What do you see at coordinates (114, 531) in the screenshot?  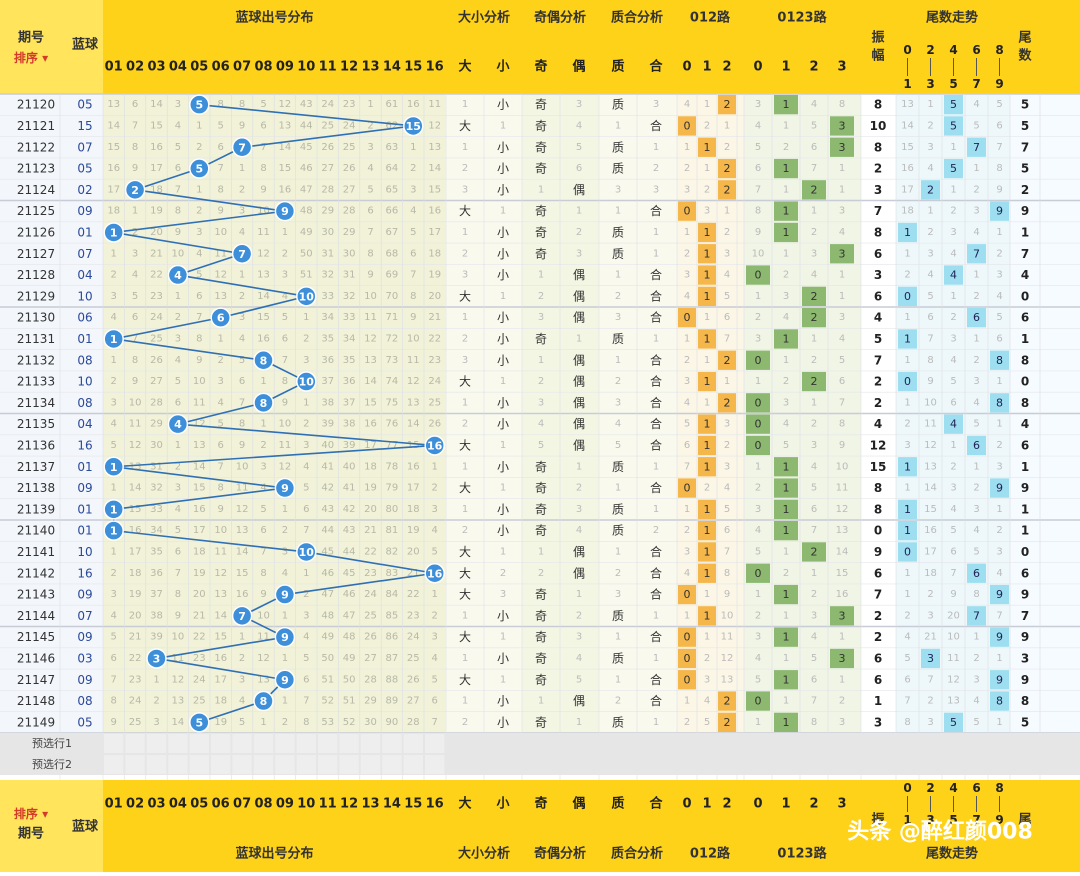 I see `blue-ball-label: 1` at bounding box center [114, 531].